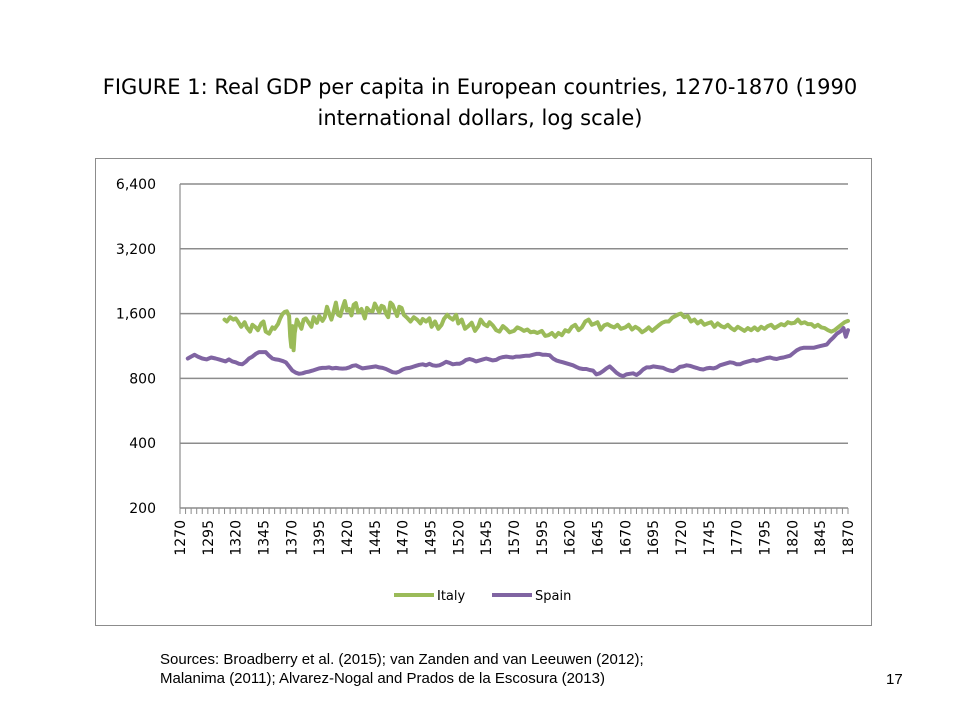 The image size is (960, 720). I want to click on x-tick-label: 1770, so click(738, 538).